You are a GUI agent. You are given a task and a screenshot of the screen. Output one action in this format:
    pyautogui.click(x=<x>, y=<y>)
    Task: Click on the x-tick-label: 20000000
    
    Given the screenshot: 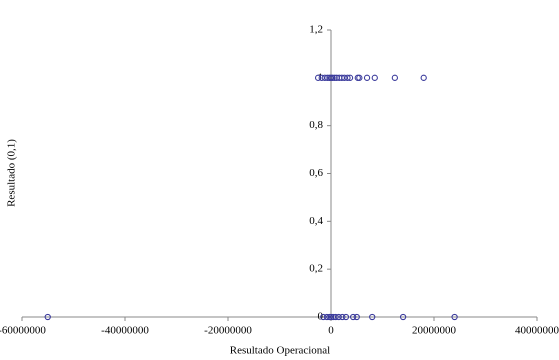 What is the action you would take?
    pyautogui.click(x=434, y=331)
    